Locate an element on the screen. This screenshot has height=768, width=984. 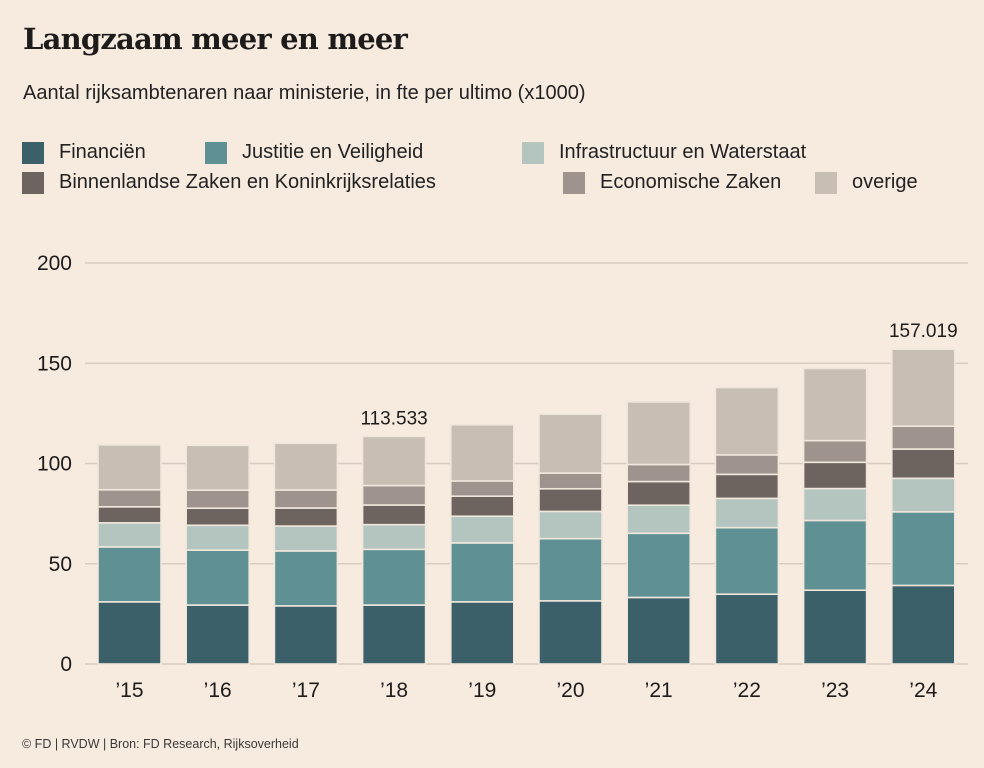
y-tick-label: 200 is located at coordinates (54, 263).